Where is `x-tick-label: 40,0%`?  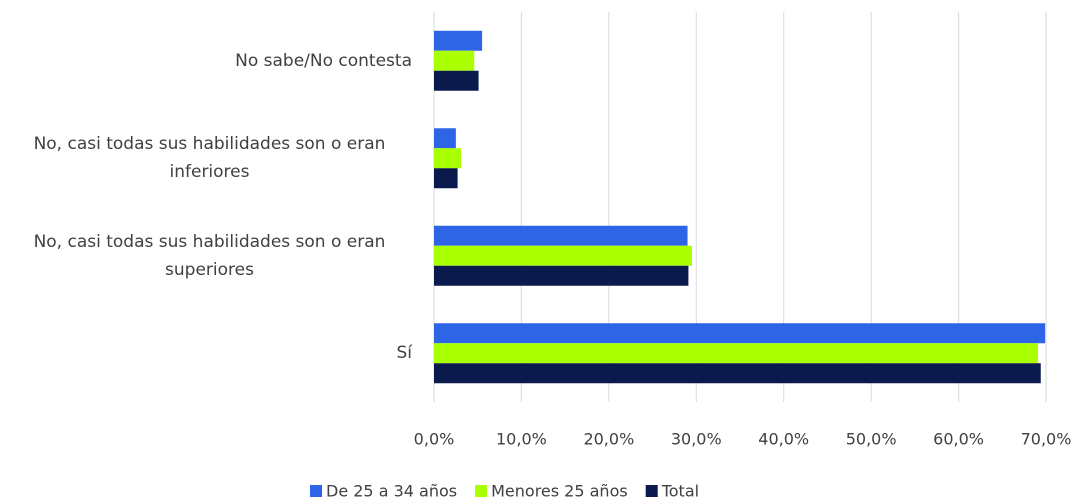 x-tick-label: 40,0% is located at coordinates (783, 439).